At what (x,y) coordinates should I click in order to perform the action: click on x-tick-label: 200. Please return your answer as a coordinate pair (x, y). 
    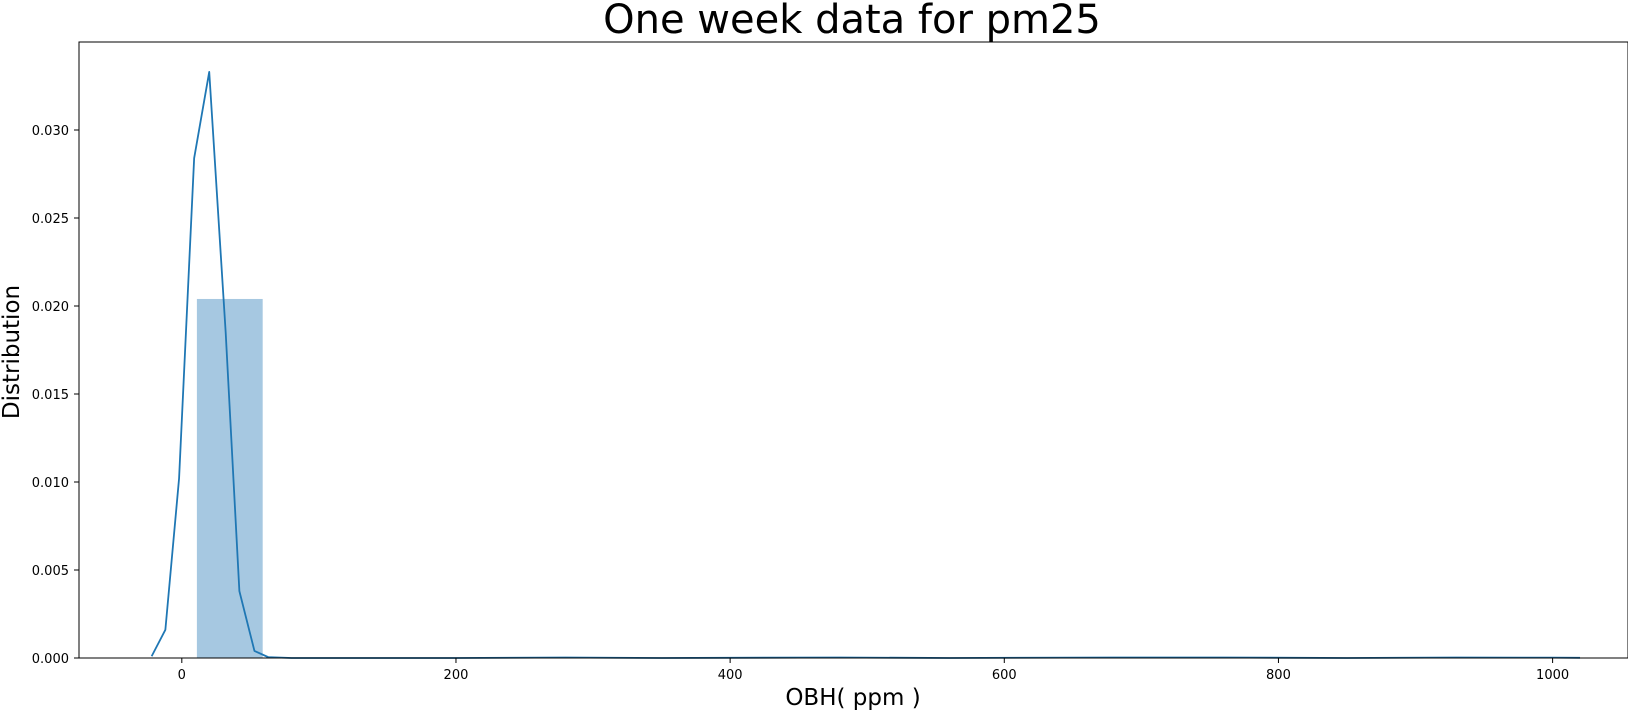
    Looking at the image, I should click on (456, 675).